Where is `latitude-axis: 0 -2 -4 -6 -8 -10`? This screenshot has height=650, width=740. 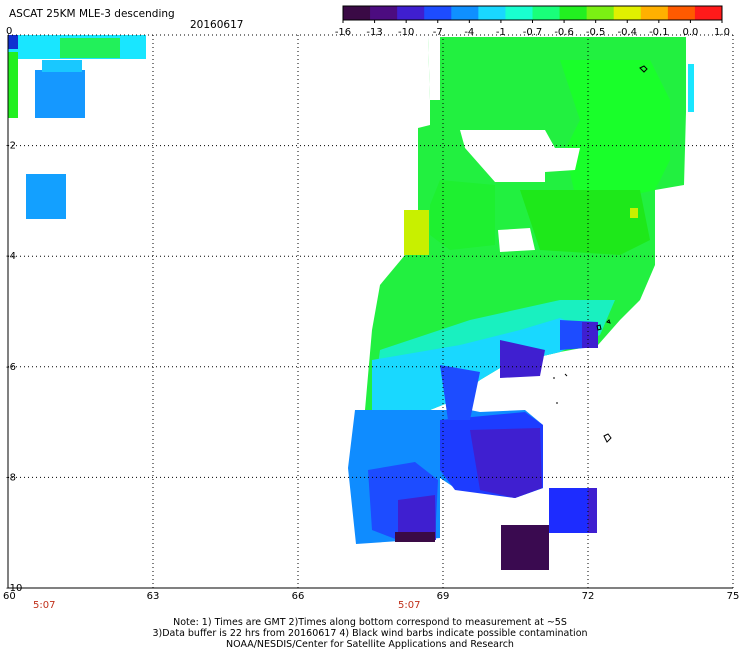 latitude-axis: 0 -2 -4 -6 -8 -10 is located at coordinates (14, 310).